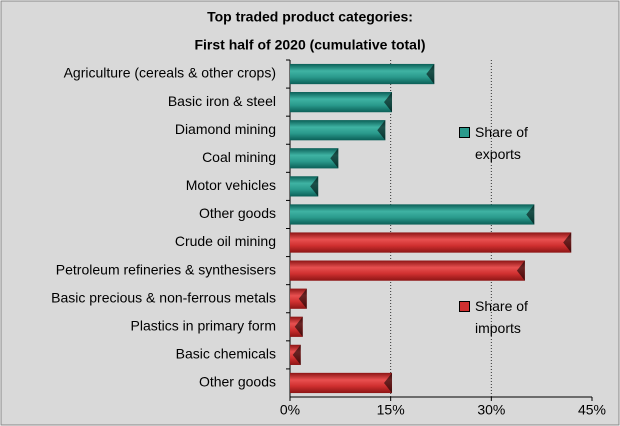 The width and height of the screenshot is (620, 426). Describe the element at coordinates (239, 157) in the screenshot. I see `y-tick-label: Coal mining` at that location.